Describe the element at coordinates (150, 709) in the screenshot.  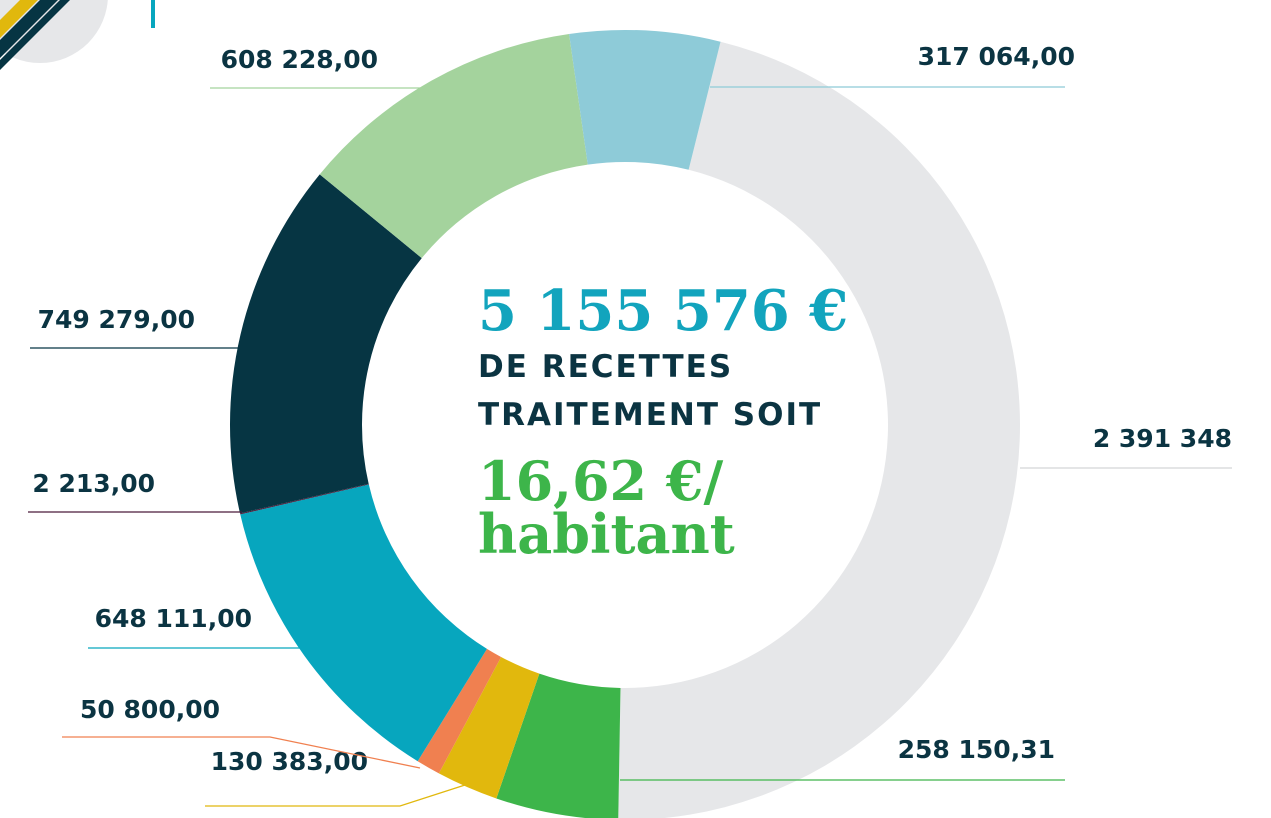
I see `value-label: 50 800,00` at that location.